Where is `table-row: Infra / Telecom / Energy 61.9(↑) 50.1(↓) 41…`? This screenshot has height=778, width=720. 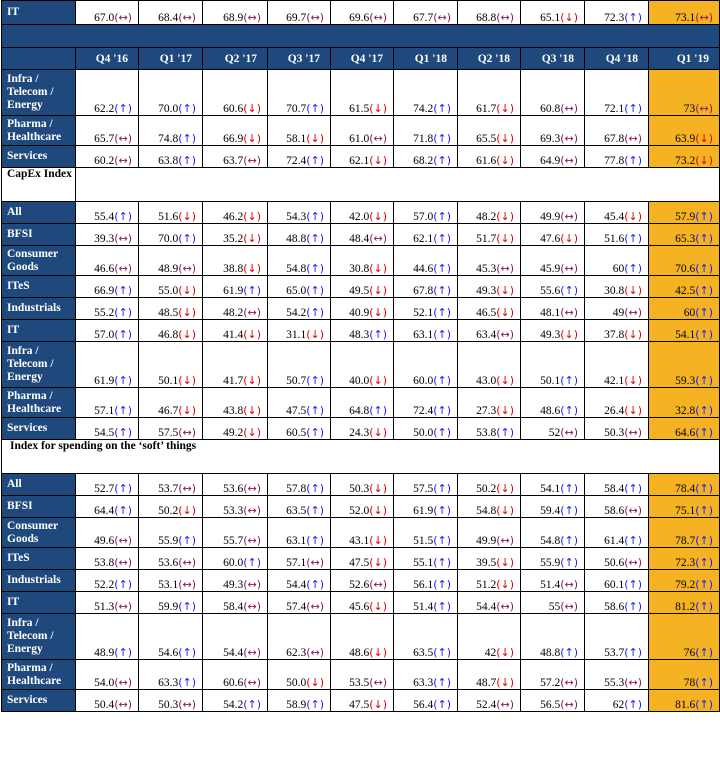 table-row: Infra / Telecom / Energy 61.9(↑) 50.1(↓) 41… is located at coordinates (360, 364).